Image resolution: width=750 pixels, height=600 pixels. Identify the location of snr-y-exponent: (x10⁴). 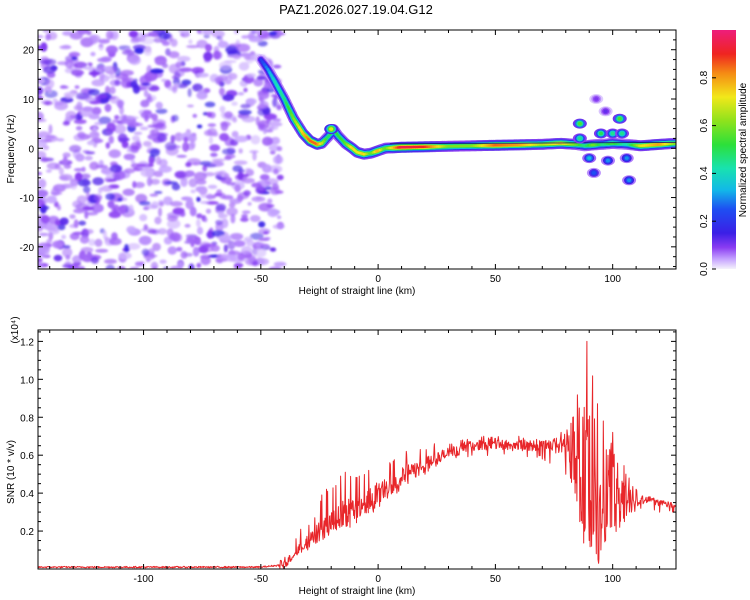
(15, 329).